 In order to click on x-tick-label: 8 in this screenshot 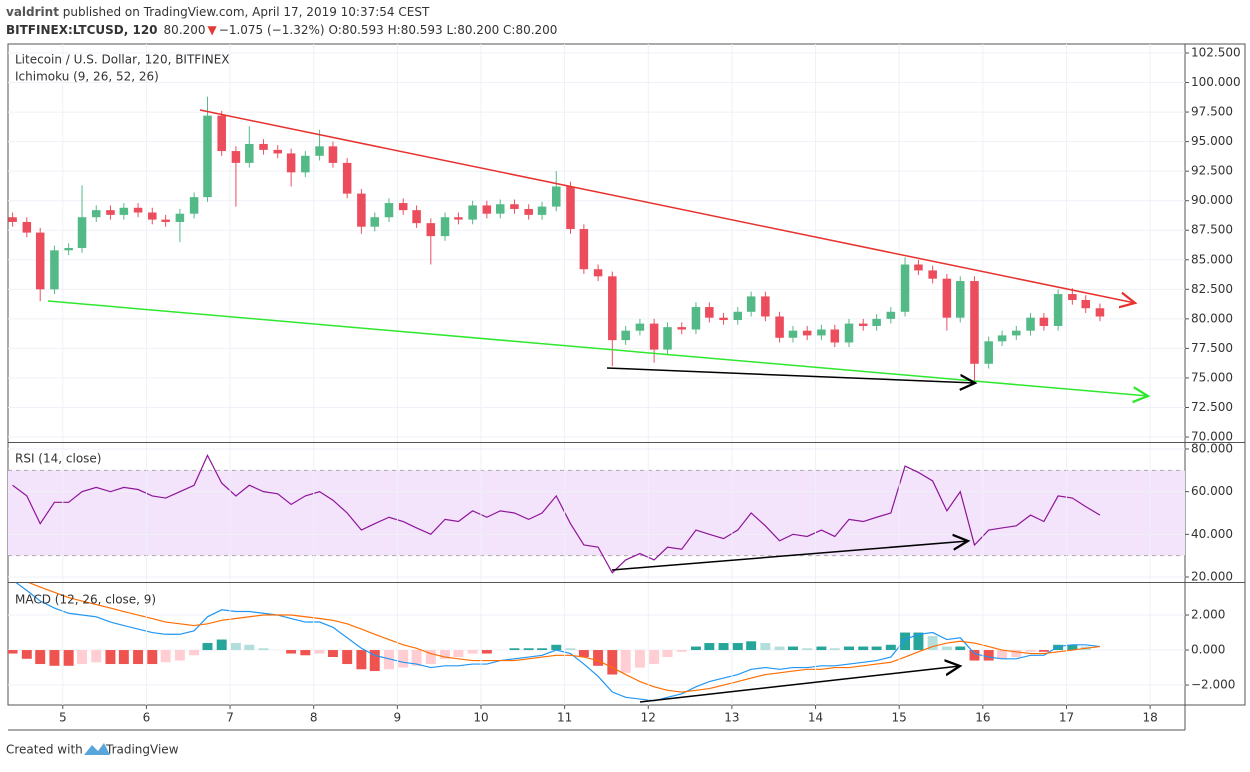, I will do `click(314, 718)`.